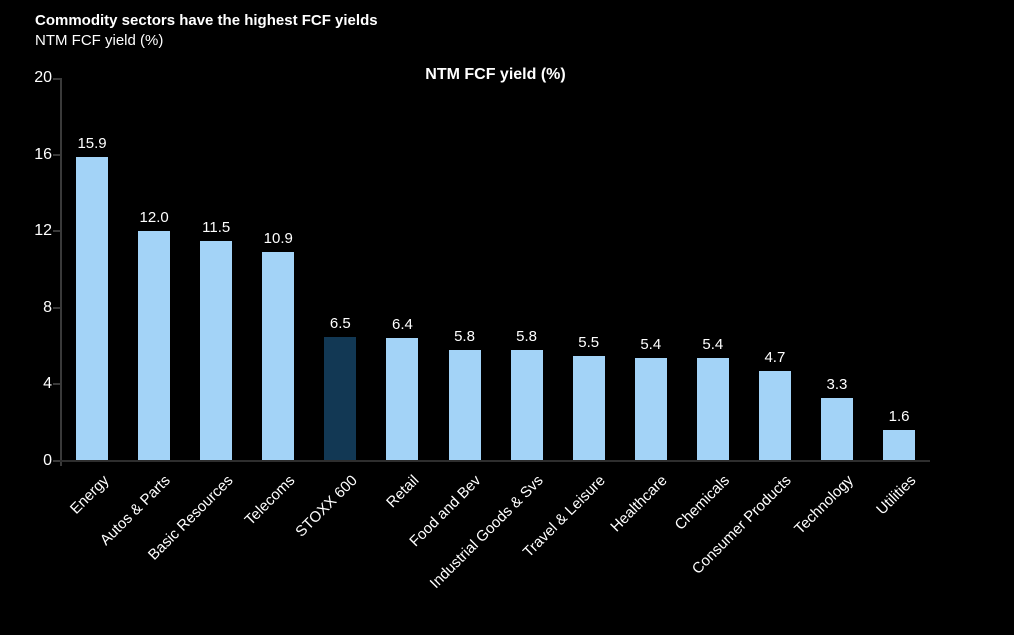  What do you see at coordinates (899, 417) in the screenshot?
I see `bar-value-label: 1.6` at bounding box center [899, 417].